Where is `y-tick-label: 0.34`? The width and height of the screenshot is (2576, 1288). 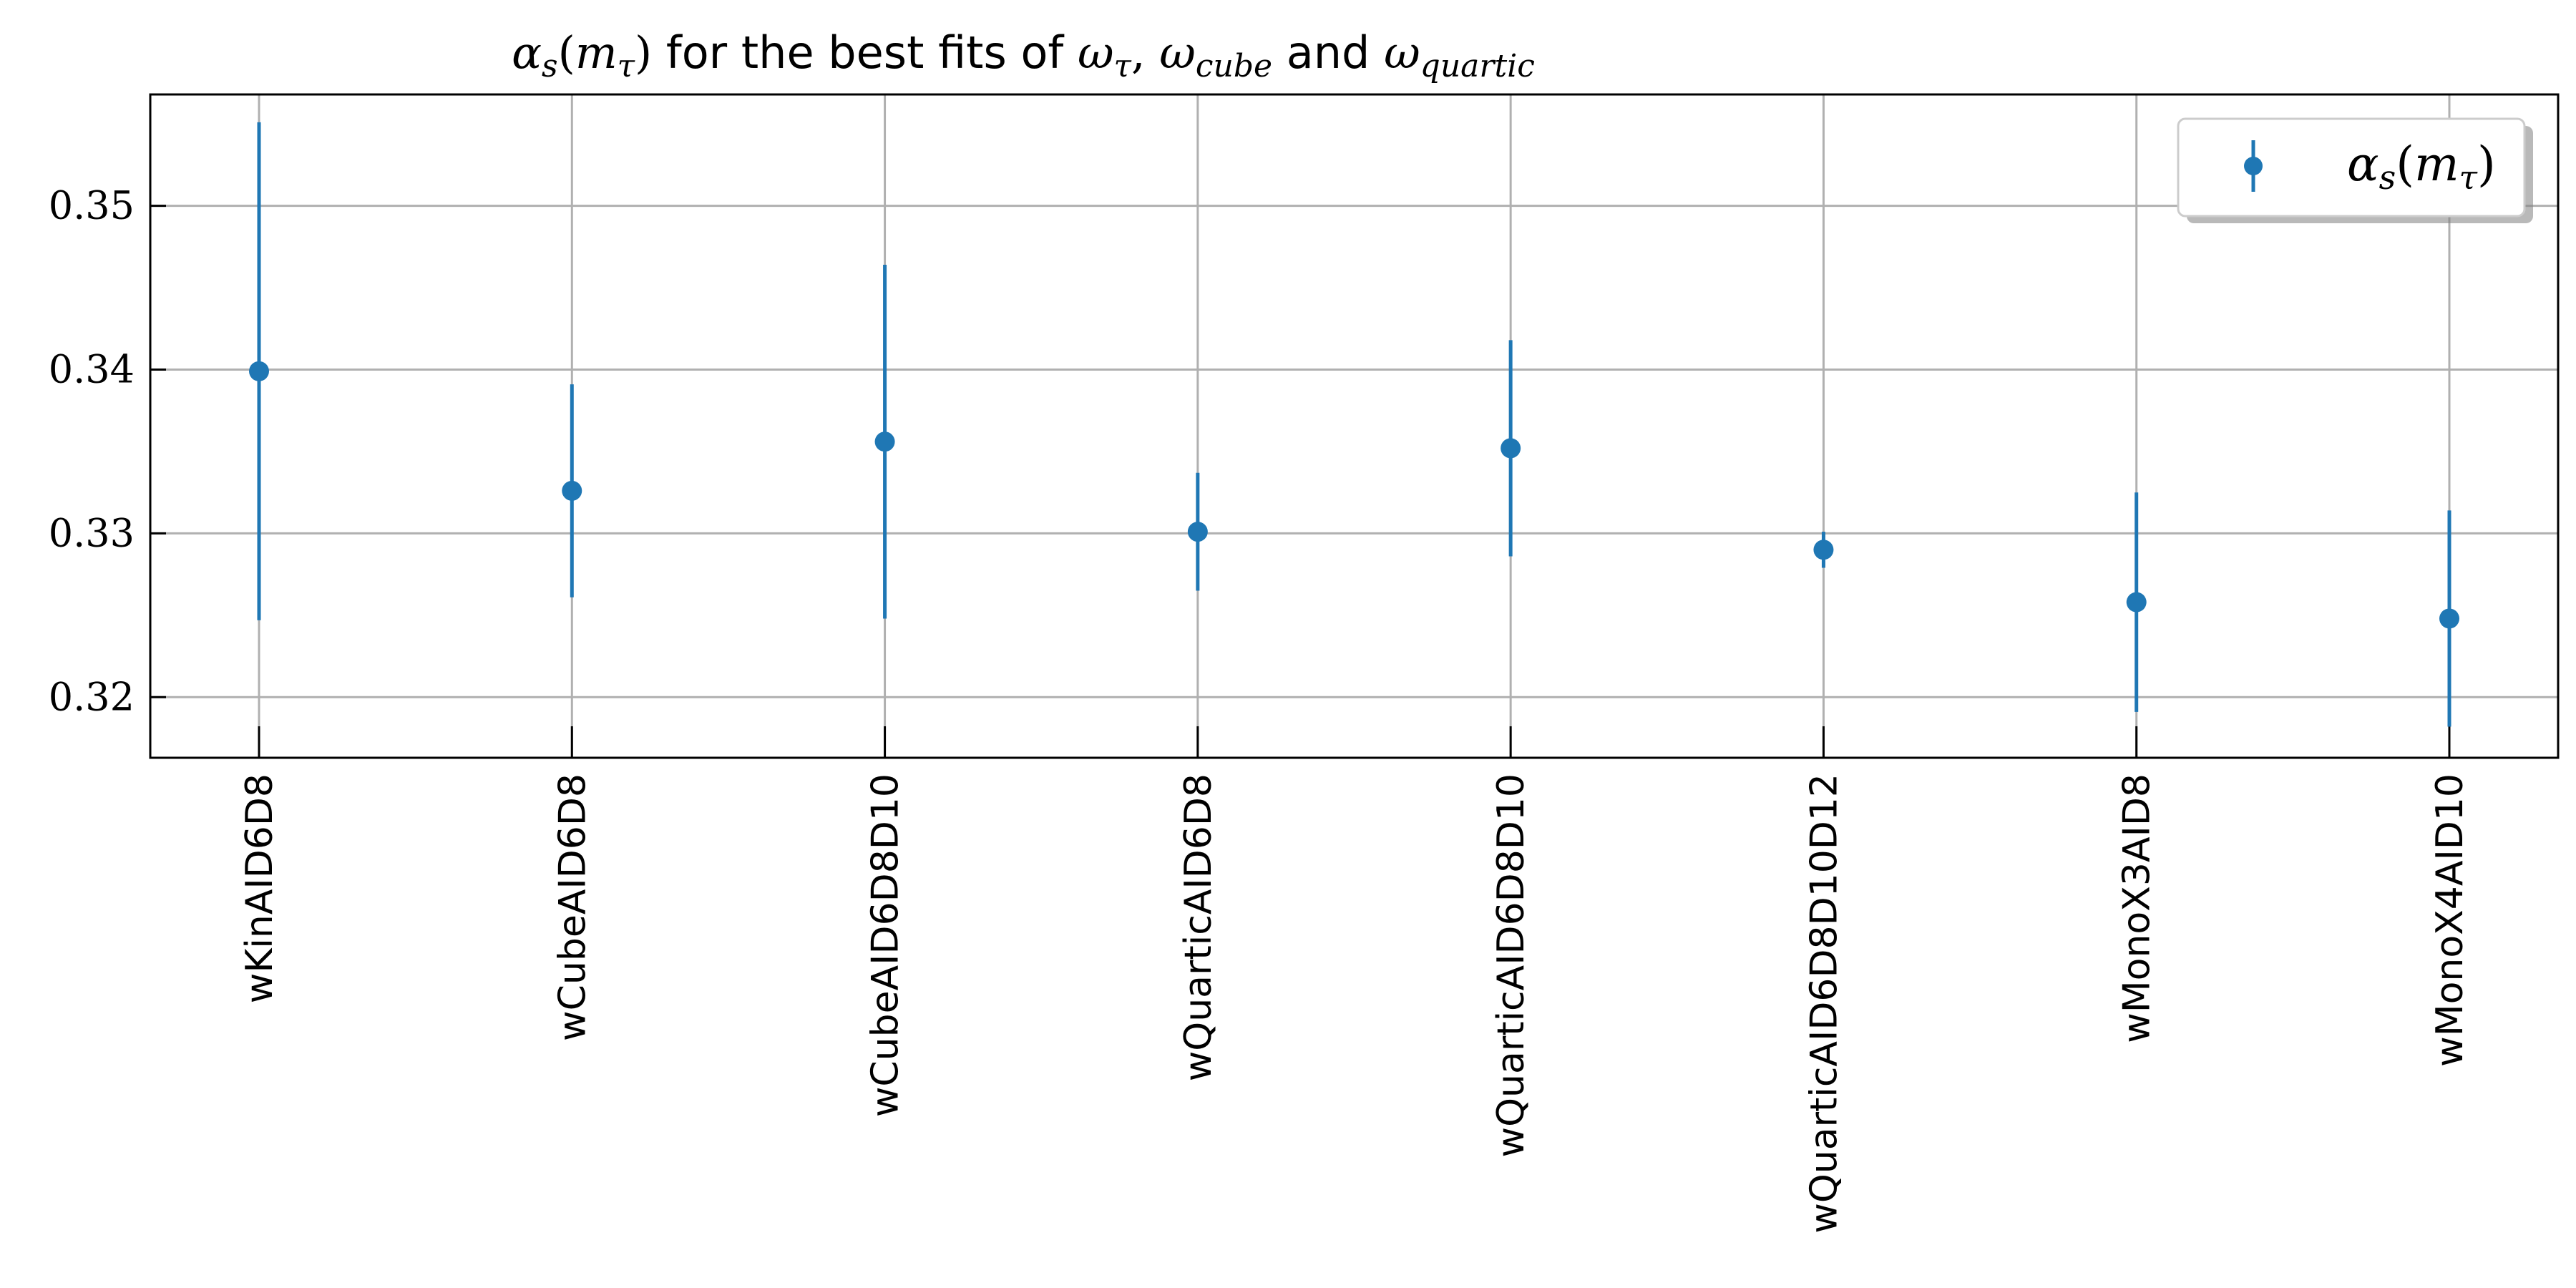
y-tick-label: 0.34 is located at coordinates (92, 369).